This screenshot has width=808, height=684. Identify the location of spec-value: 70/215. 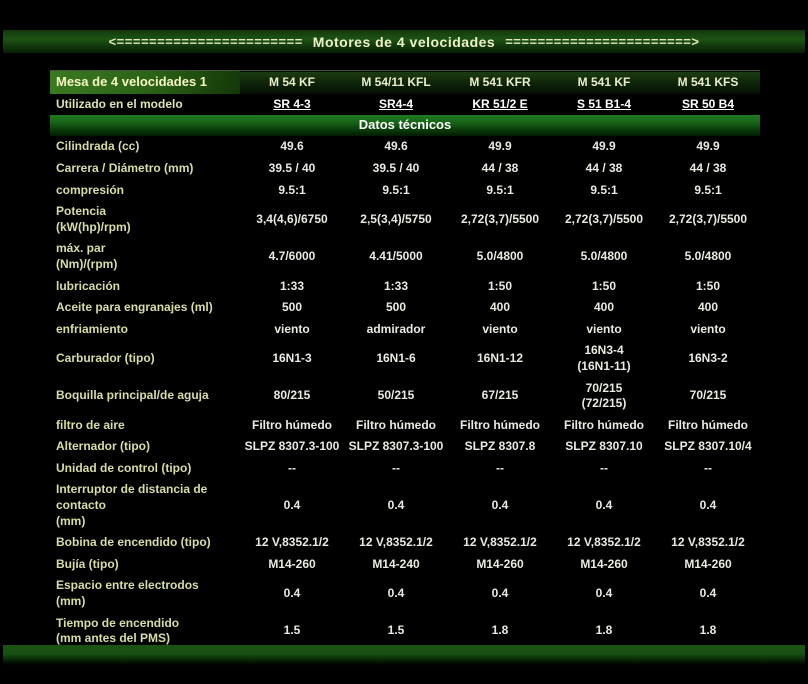
(708, 395).